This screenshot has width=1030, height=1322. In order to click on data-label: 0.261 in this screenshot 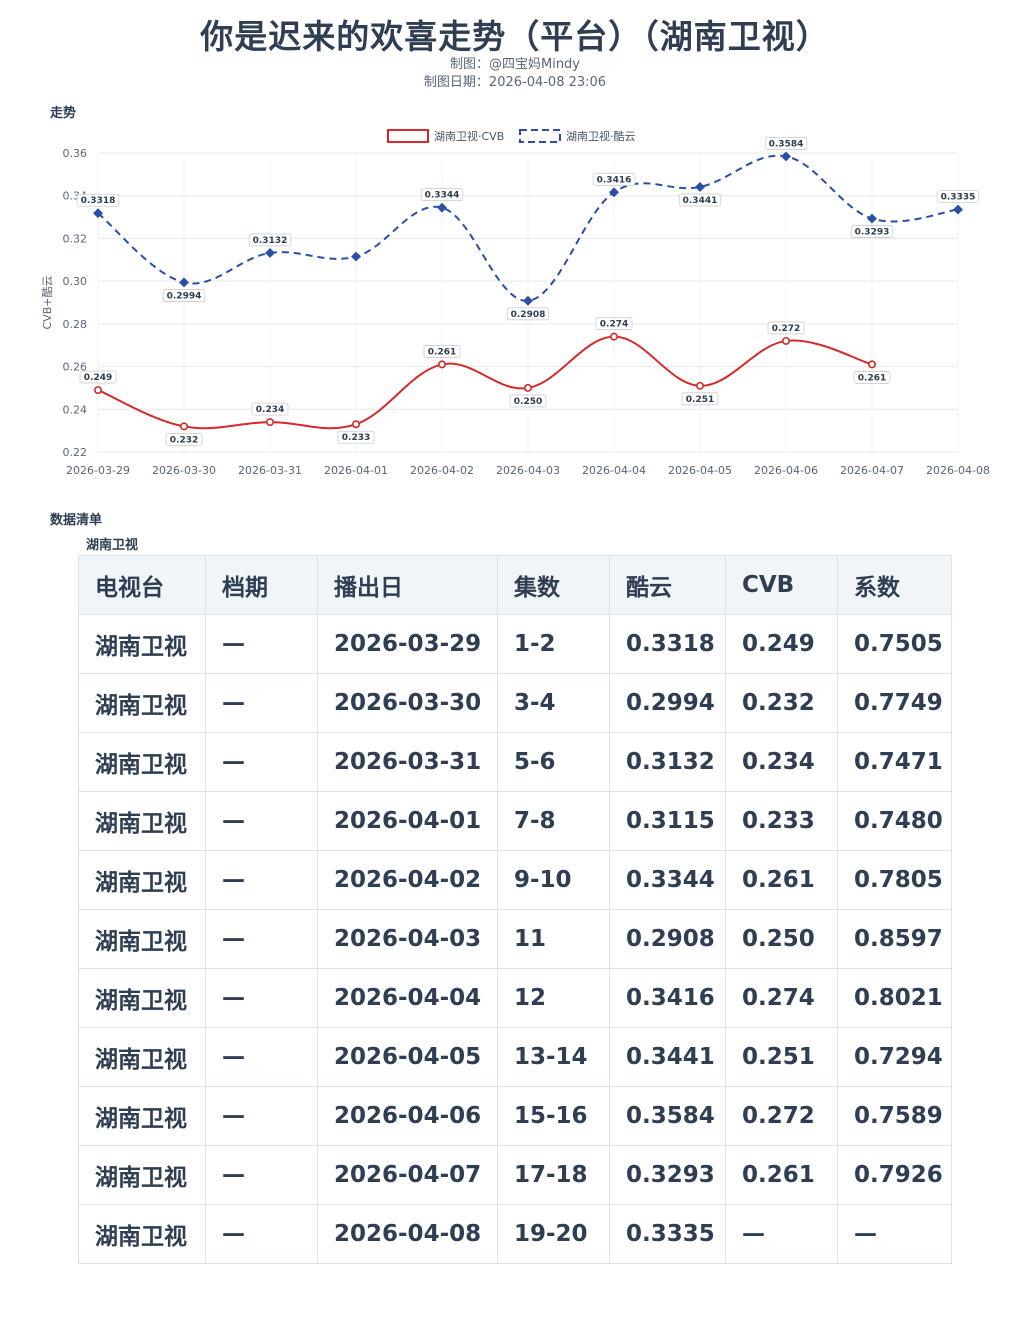, I will do `click(442, 352)`.